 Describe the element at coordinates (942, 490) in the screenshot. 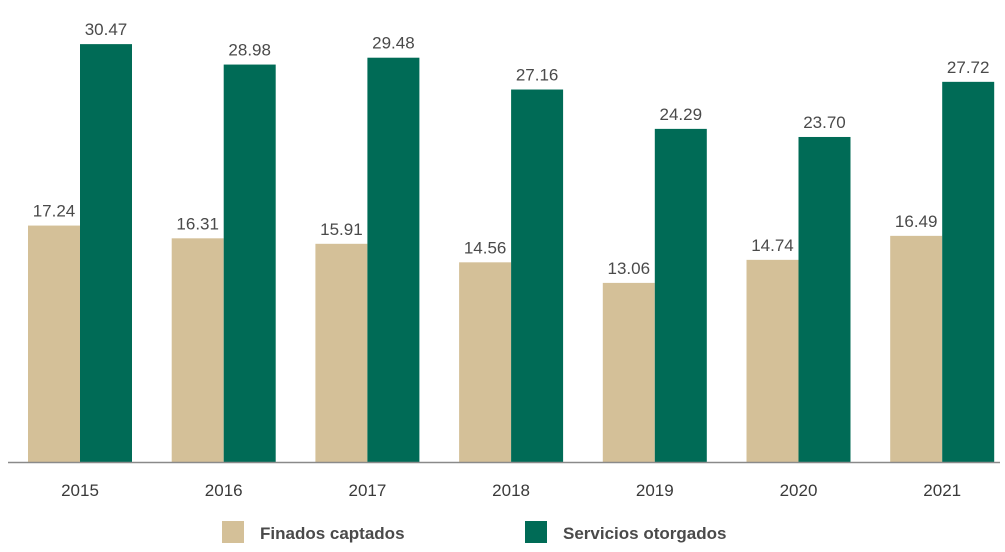

I see `x-tick-label-2021: 2021` at that location.